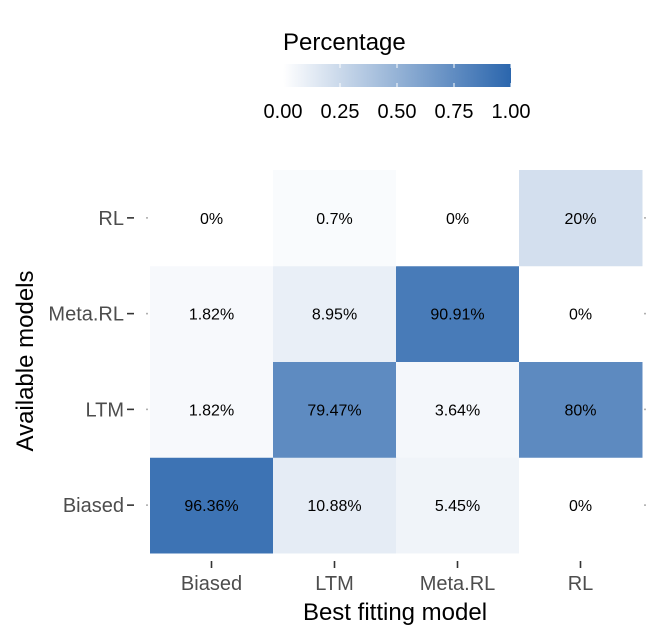 The width and height of the screenshot is (668, 639). I want to click on legend-ticks: 0.00 0.25 0.50 0.75 1.00, so click(397, 93).